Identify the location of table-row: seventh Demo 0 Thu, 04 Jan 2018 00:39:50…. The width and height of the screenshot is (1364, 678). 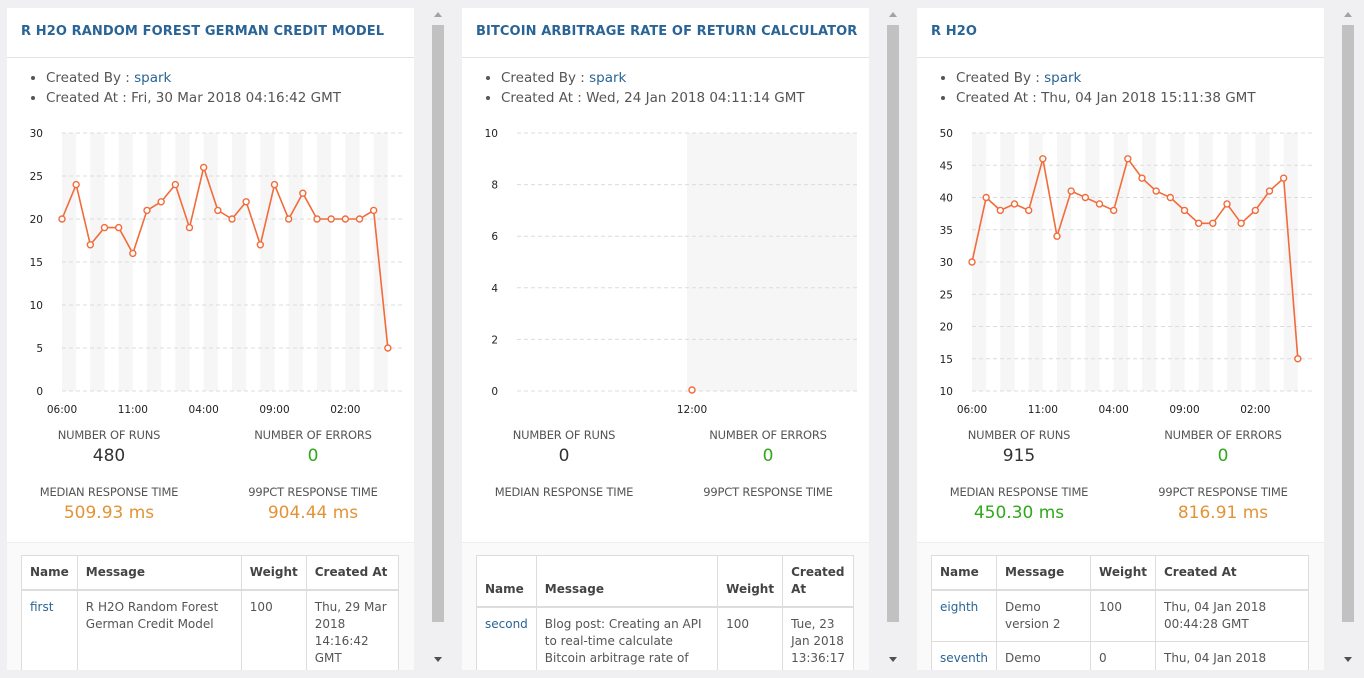
(1120, 655).